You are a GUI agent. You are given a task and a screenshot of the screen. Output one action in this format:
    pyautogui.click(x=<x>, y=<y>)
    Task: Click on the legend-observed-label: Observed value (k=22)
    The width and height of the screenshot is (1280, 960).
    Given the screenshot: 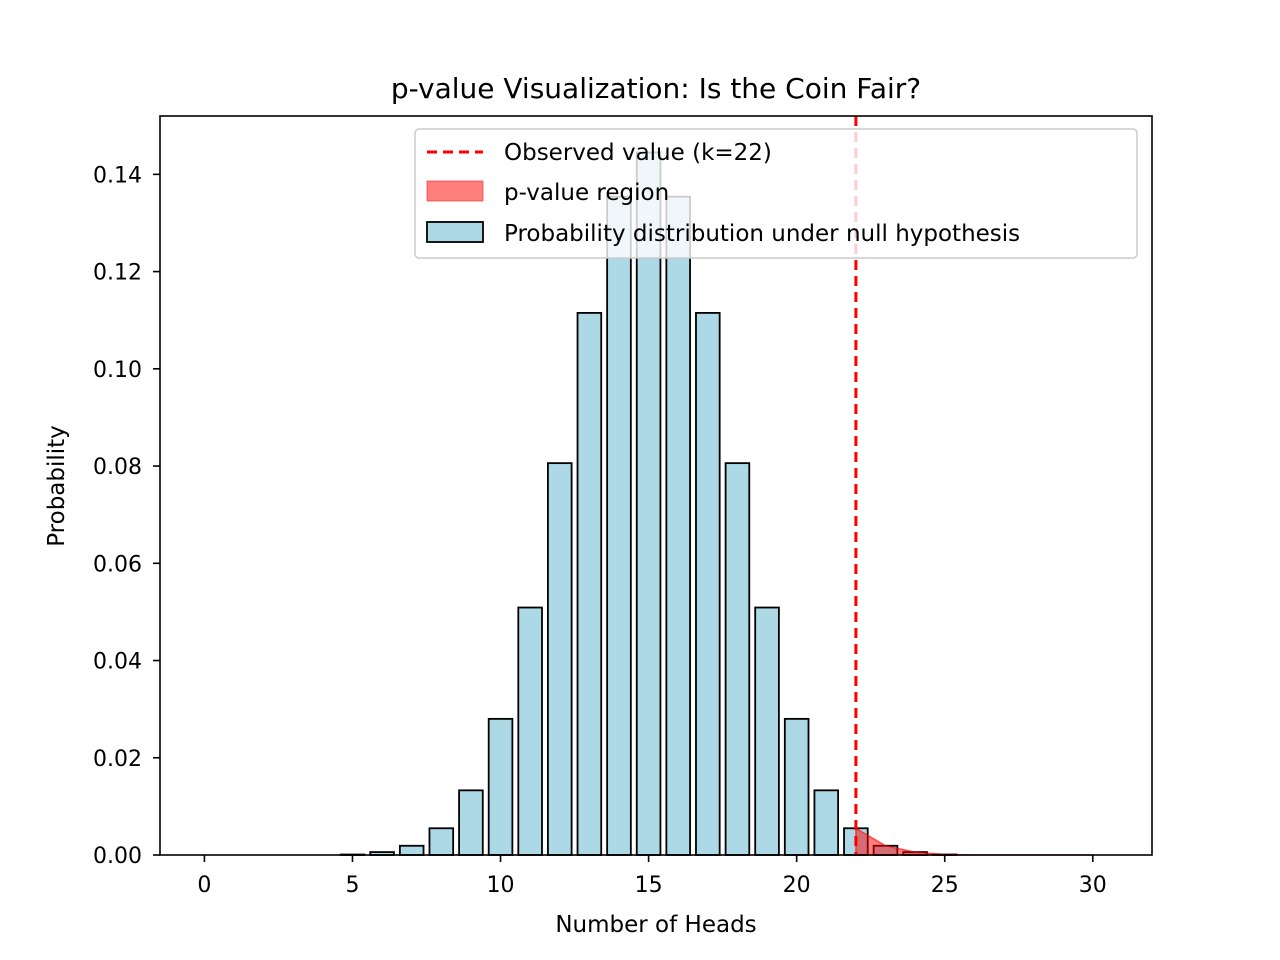 What is the action you would take?
    pyautogui.click(x=638, y=153)
    